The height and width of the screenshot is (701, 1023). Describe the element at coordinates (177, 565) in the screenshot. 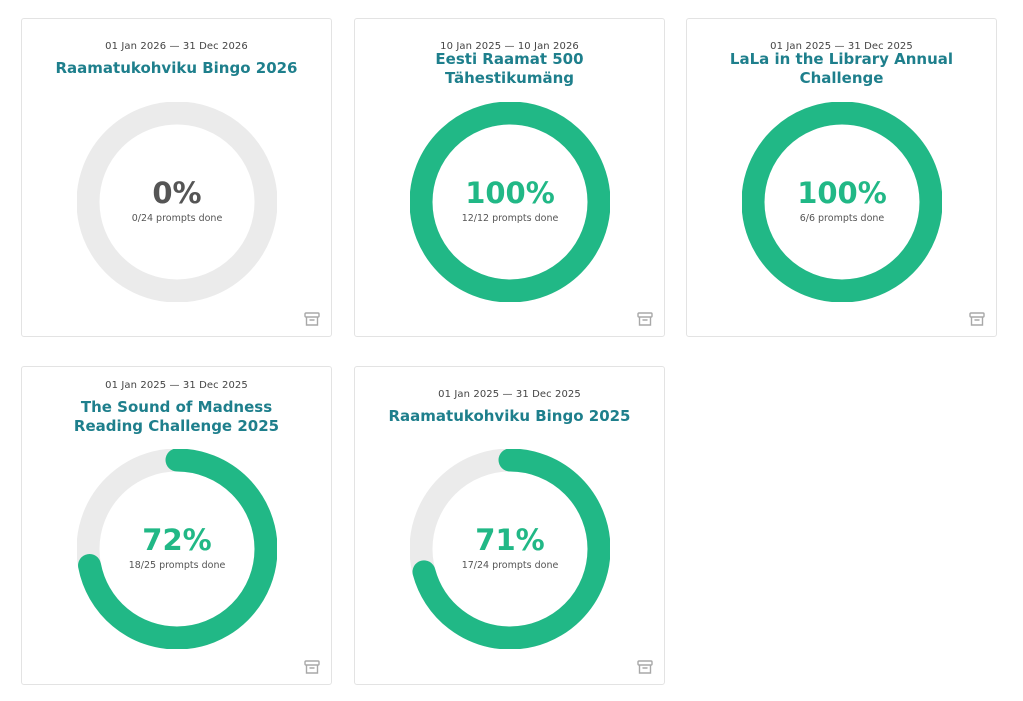

I see `progress-prompts-done: 18/25 prompts done` at that location.